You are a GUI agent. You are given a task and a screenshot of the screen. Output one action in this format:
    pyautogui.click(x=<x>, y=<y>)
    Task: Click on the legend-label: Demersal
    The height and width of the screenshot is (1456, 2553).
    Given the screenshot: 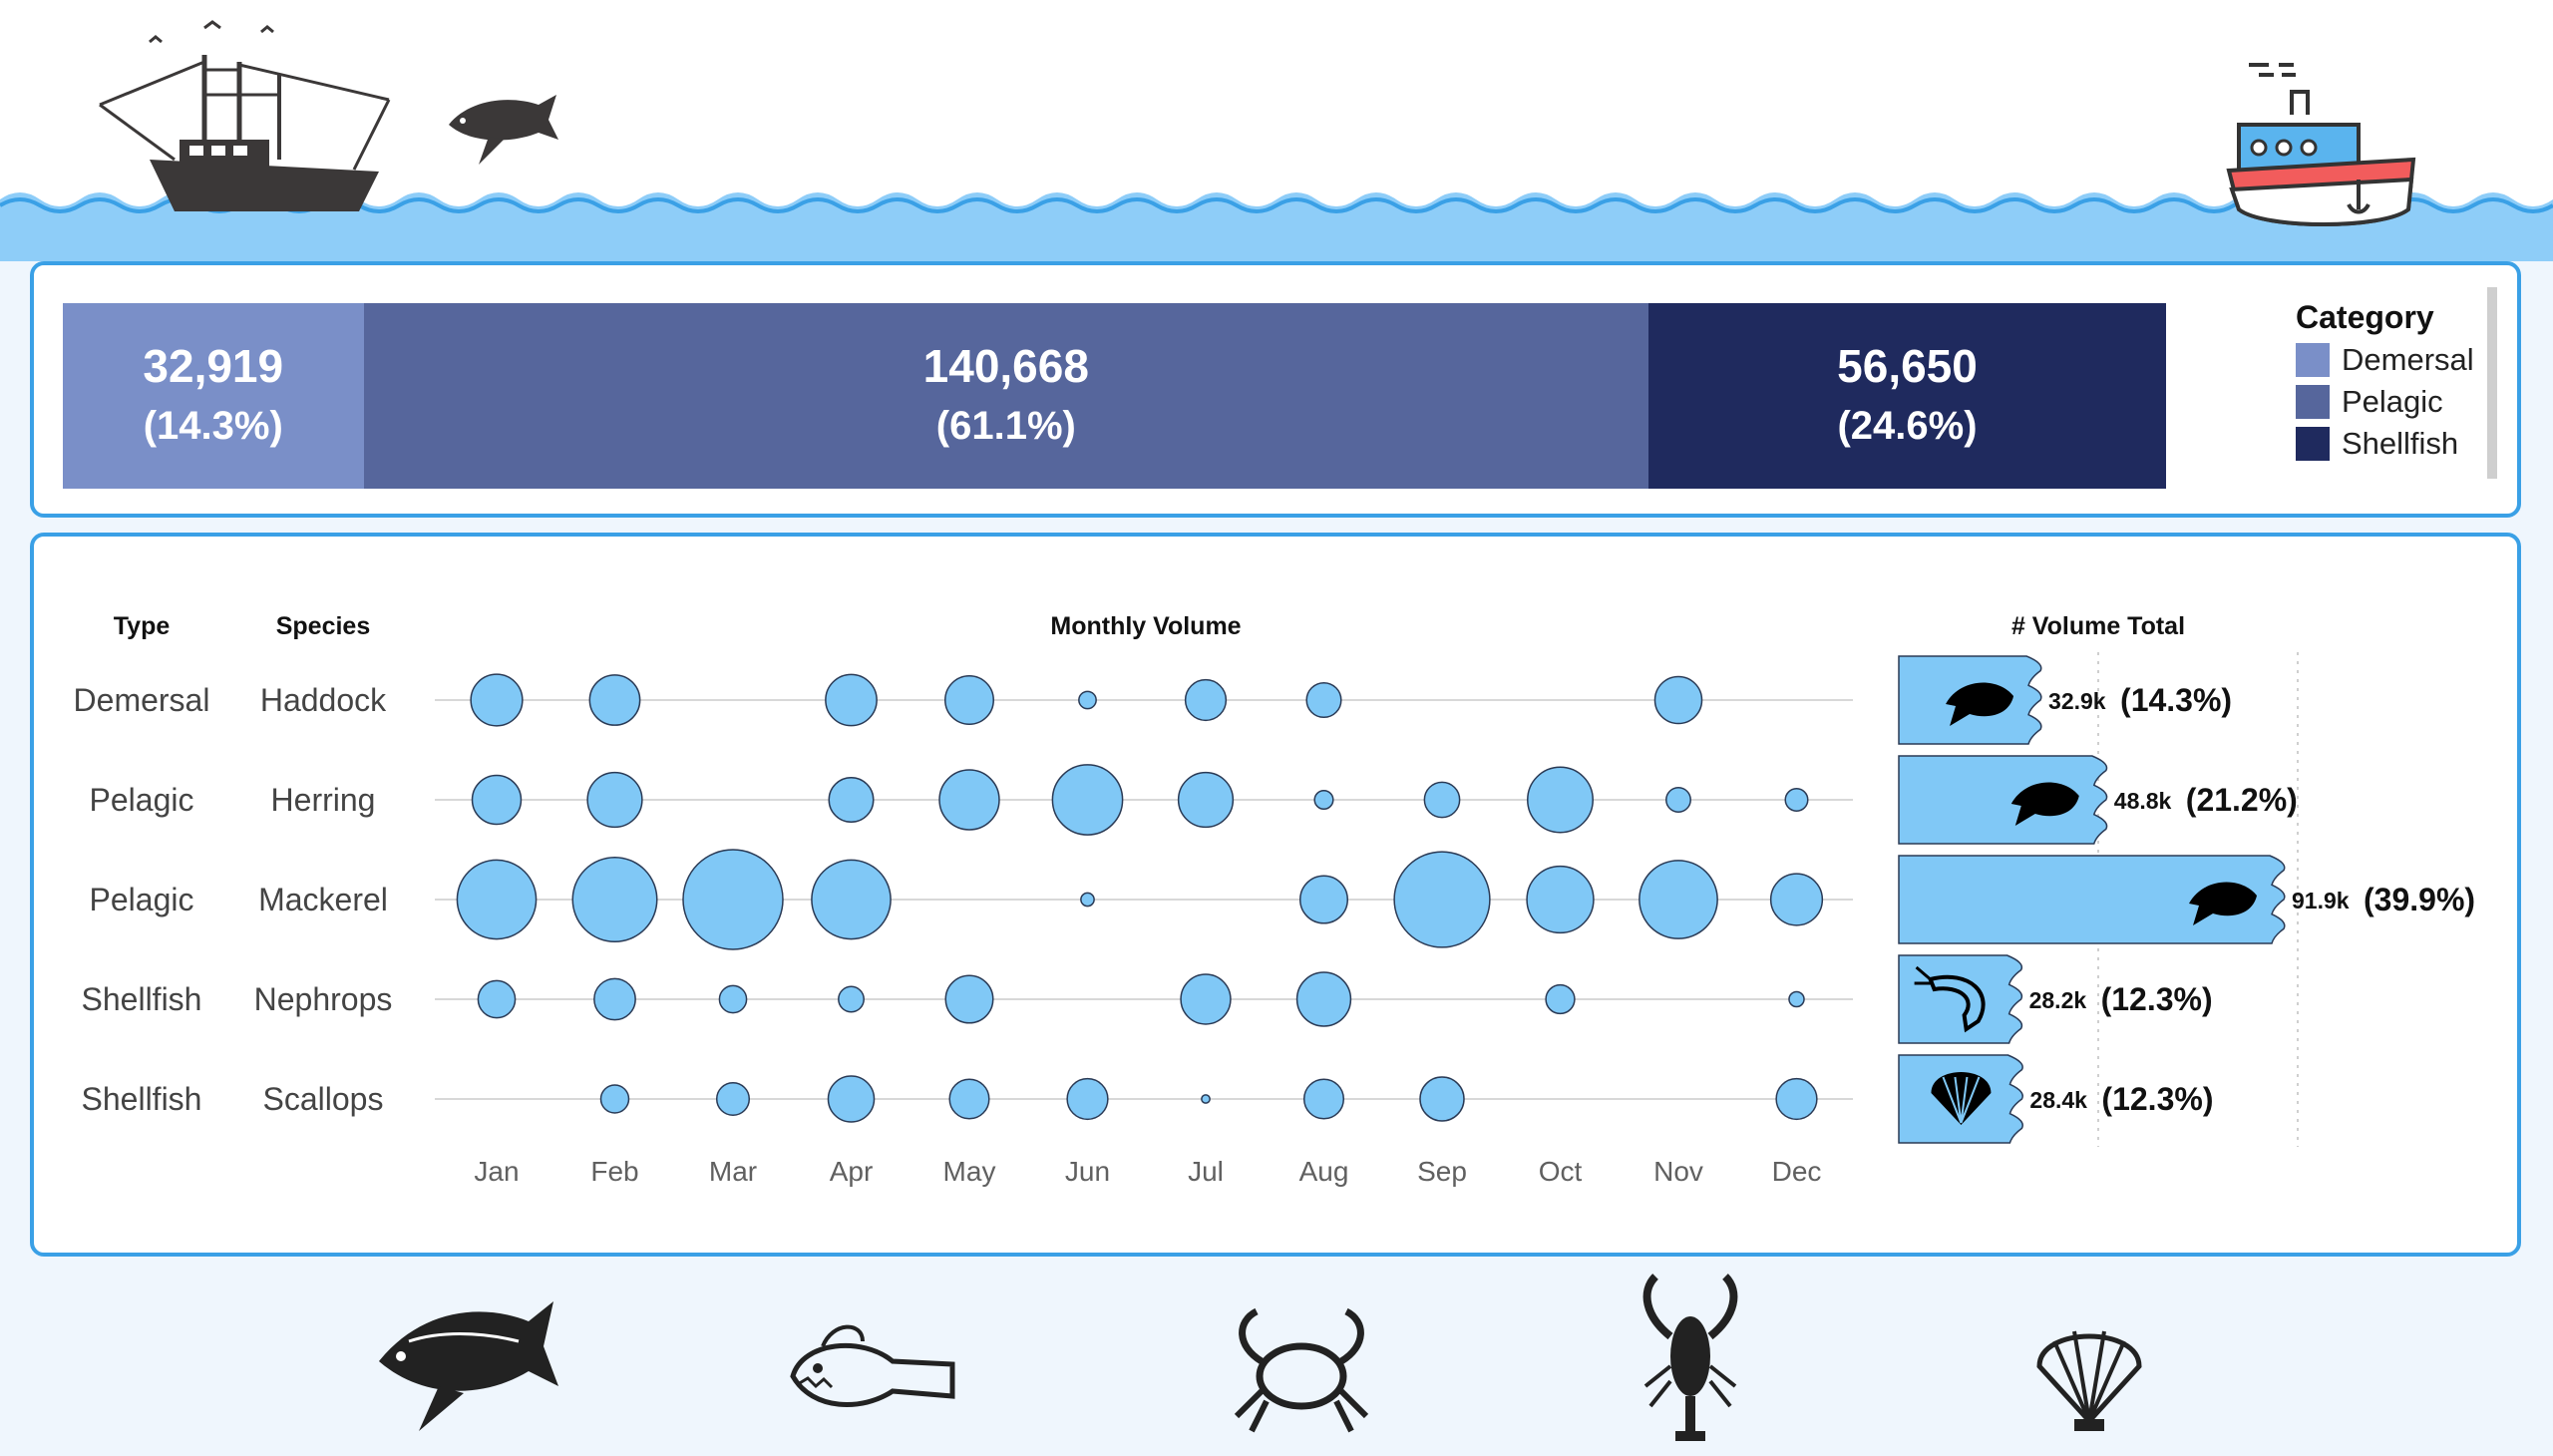 What is the action you would take?
    pyautogui.click(x=2408, y=359)
    